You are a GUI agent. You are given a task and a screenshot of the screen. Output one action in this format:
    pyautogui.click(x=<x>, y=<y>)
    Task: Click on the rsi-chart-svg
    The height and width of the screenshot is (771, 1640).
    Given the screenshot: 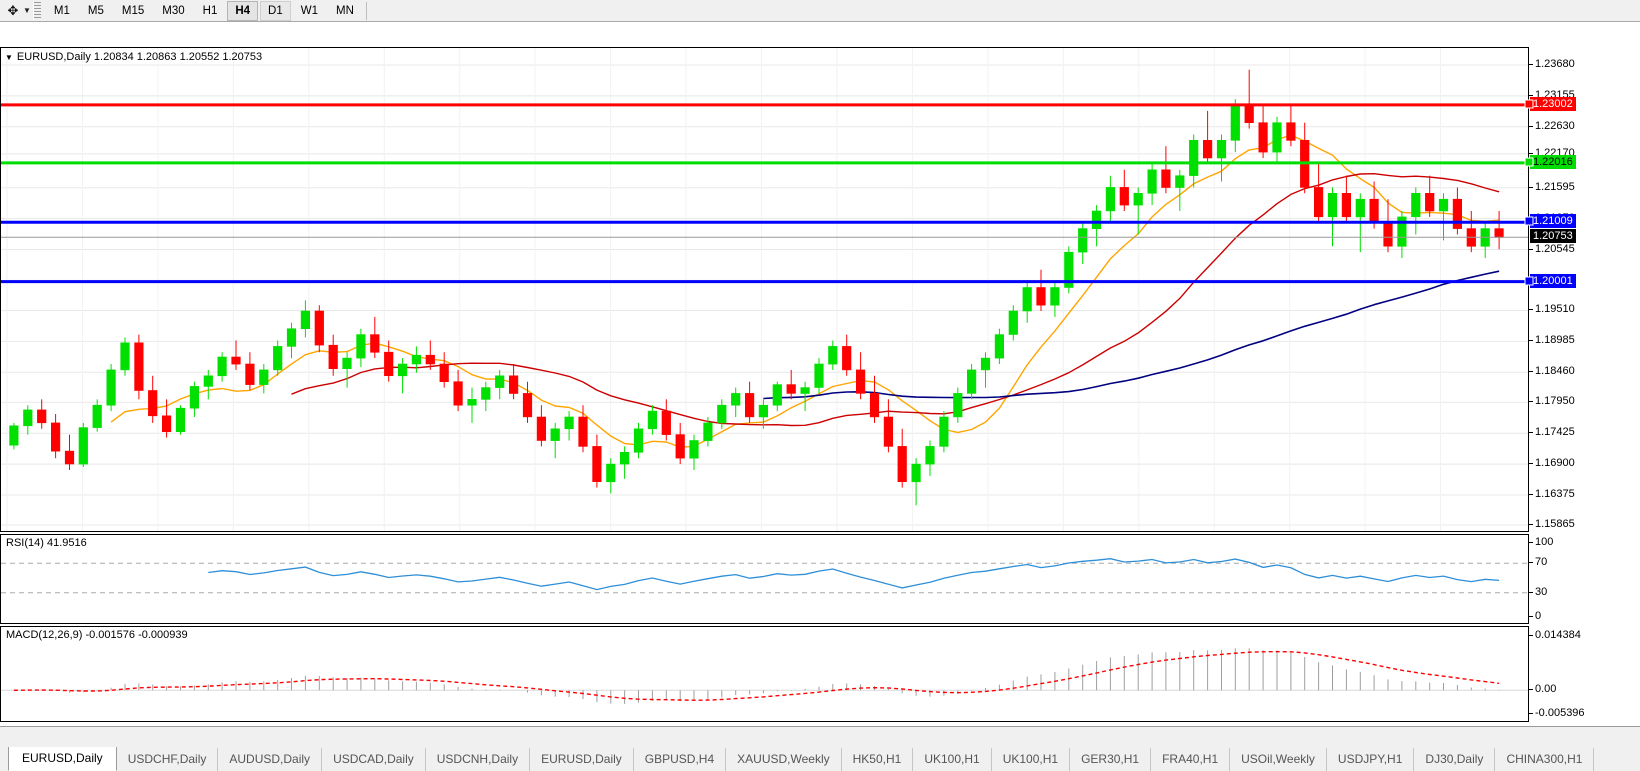 What is the action you would take?
    pyautogui.click(x=764, y=576)
    